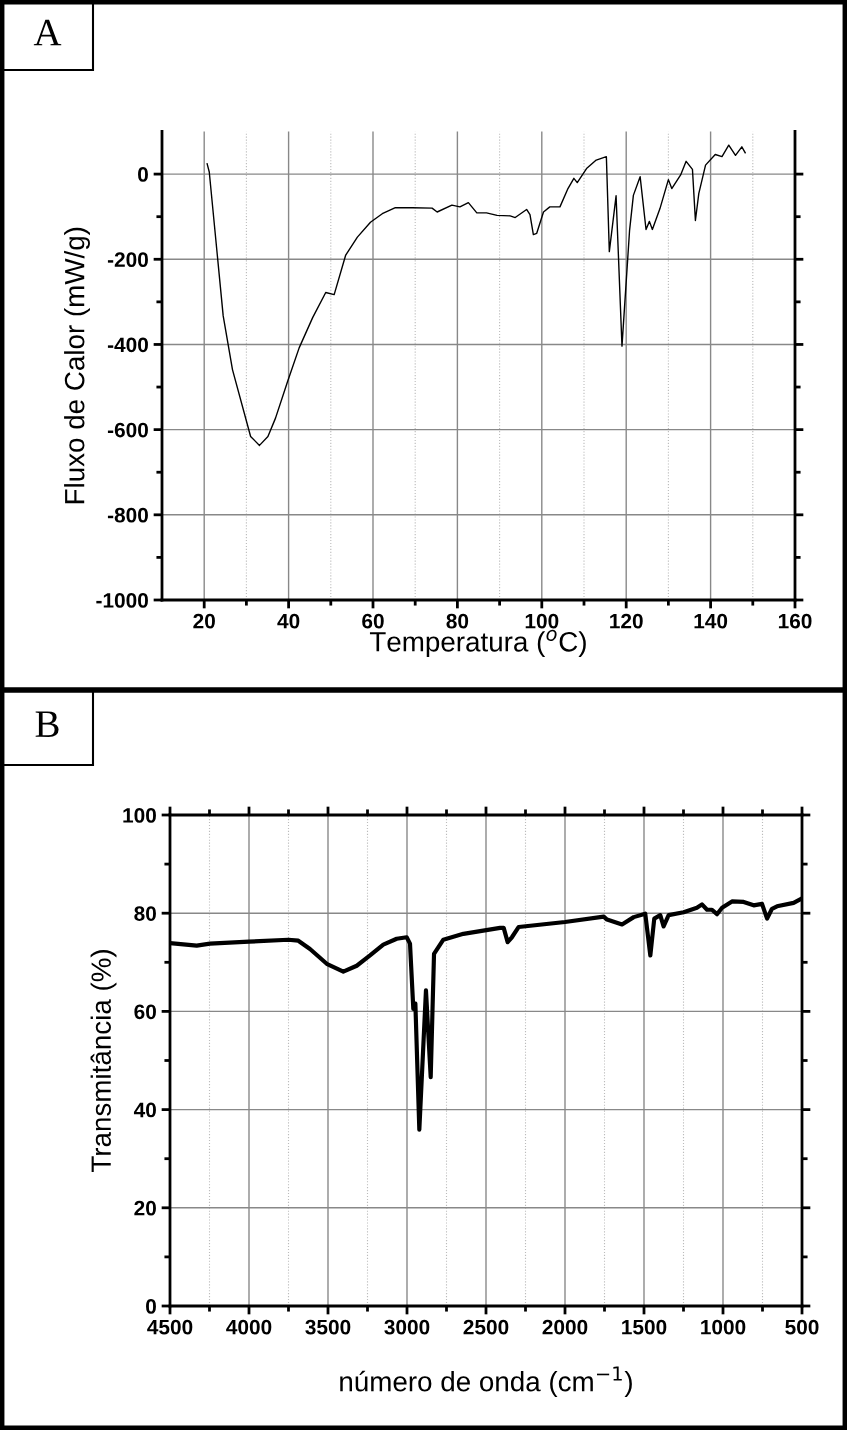 This screenshot has width=847, height=1430. What do you see at coordinates (77, 365) in the screenshot?
I see `y-axis-title: Fluxo de Calor (mW/g)` at bounding box center [77, 365].